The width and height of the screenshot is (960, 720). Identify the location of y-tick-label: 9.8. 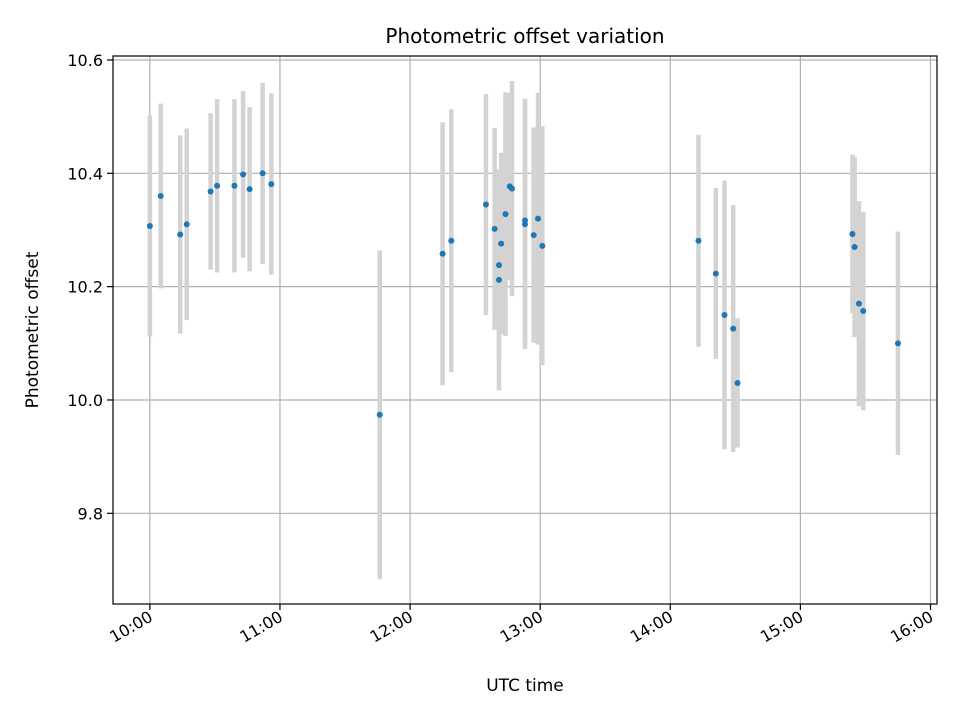
(90, 513).